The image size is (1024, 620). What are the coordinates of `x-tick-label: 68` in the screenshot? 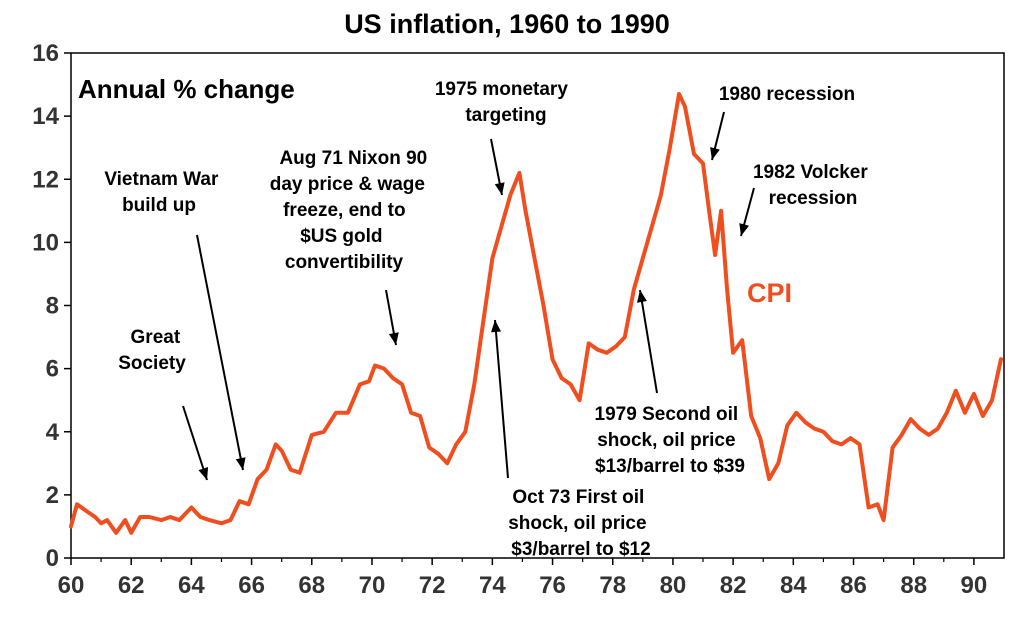 It's located at (311, 585).